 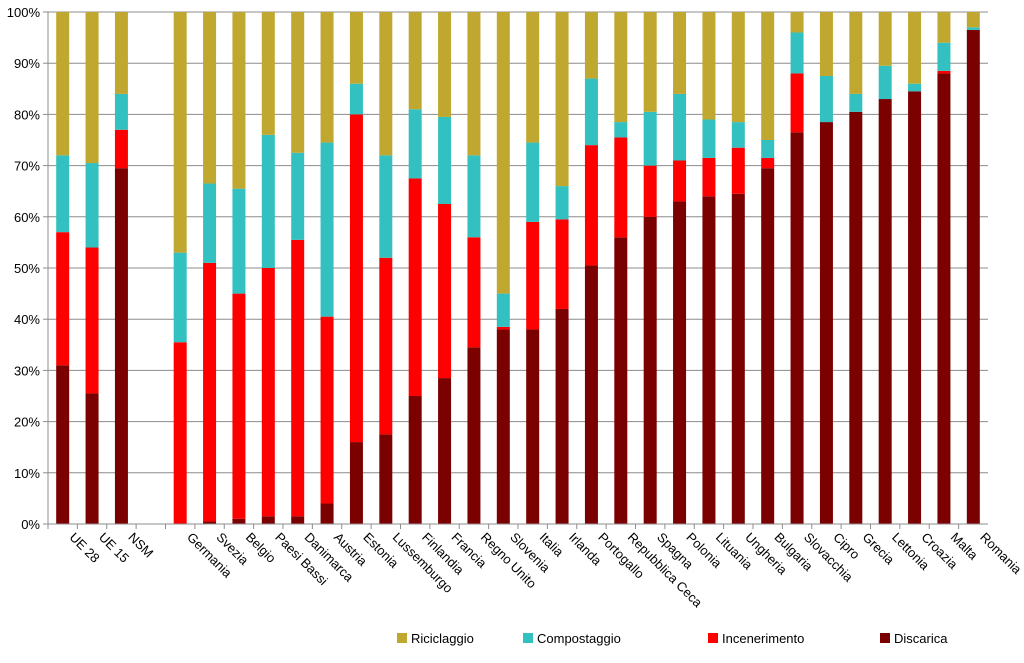 I want to click on y-tick-label: 90%, so click(x=27, y=63).